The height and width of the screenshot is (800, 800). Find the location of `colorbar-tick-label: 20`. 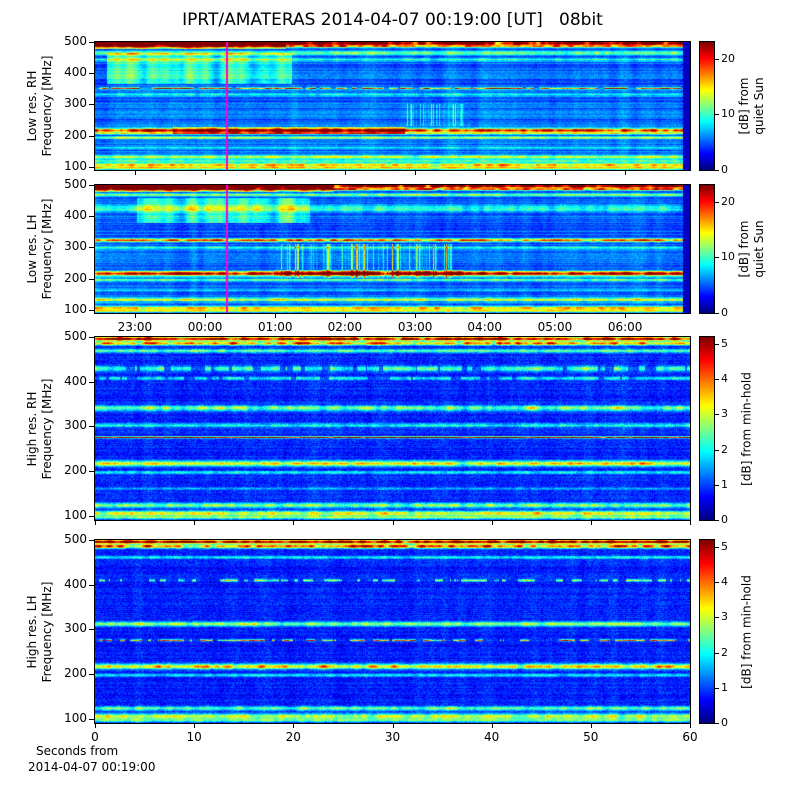

colorbar-tick-label: 20 is located at coordinates (728, 58).